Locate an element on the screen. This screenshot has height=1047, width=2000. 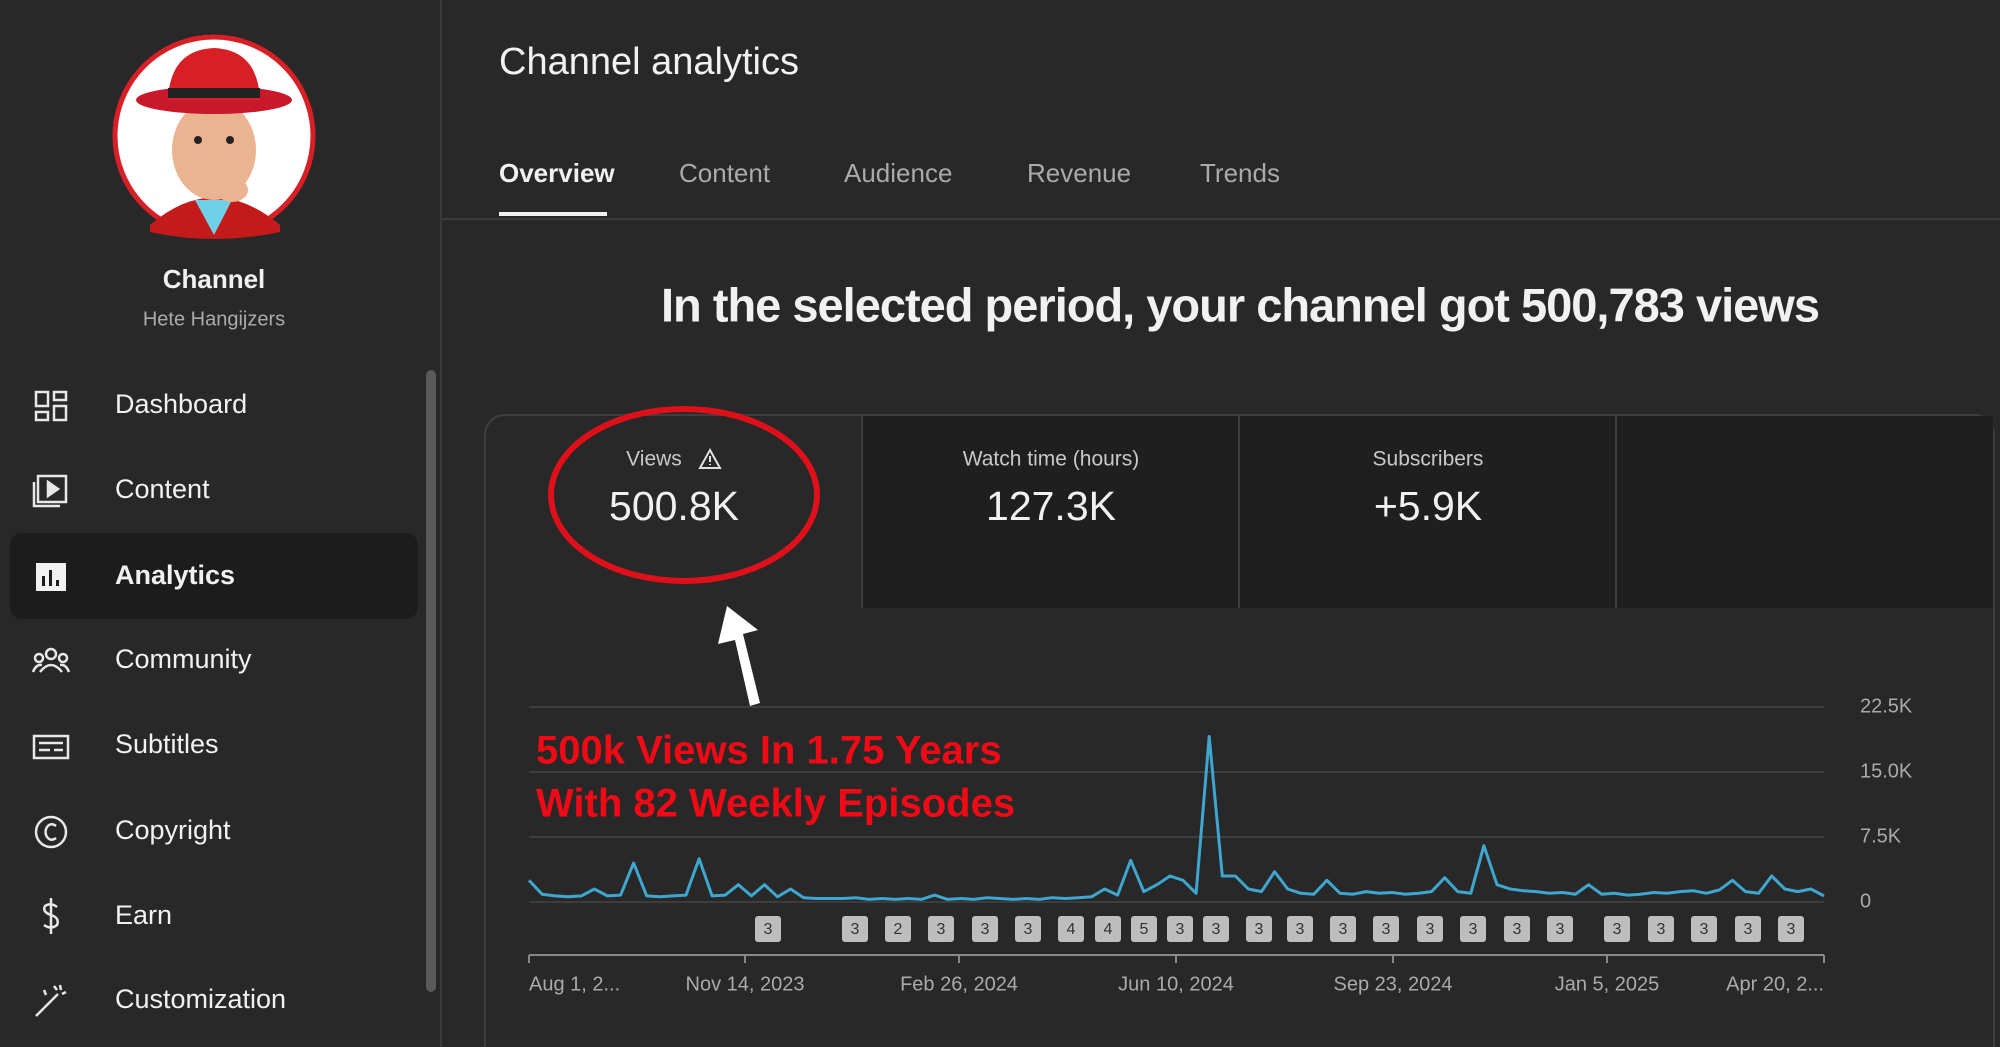
icon-copyright is located at coordinates (51, 832).